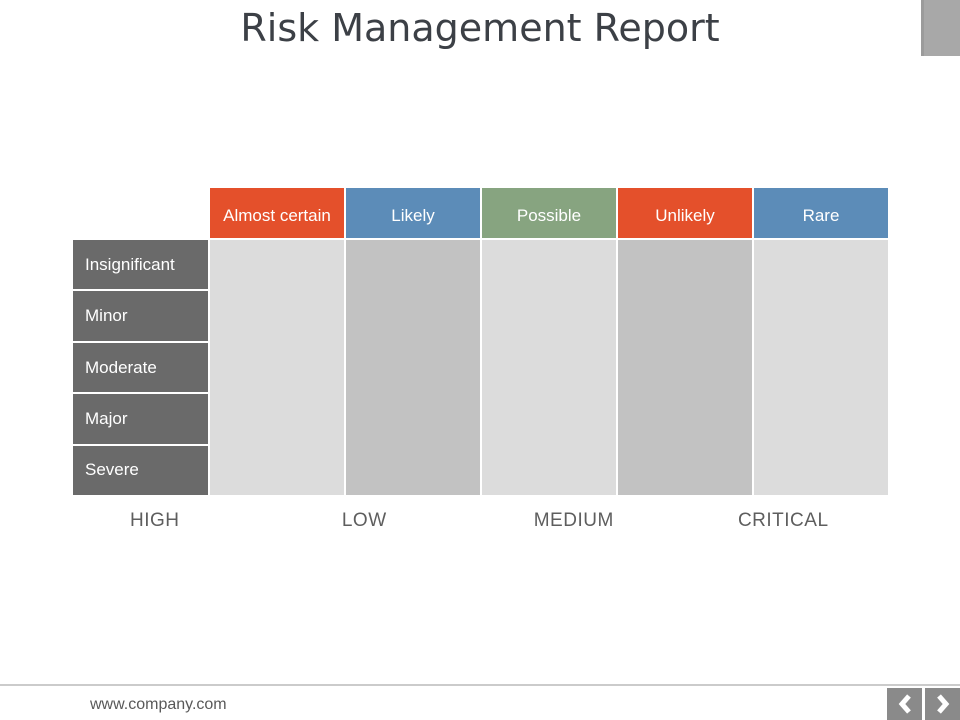 The image size is (960, 720). I want to click on column-header-unlikely: Unlikely, so click(685, 213).